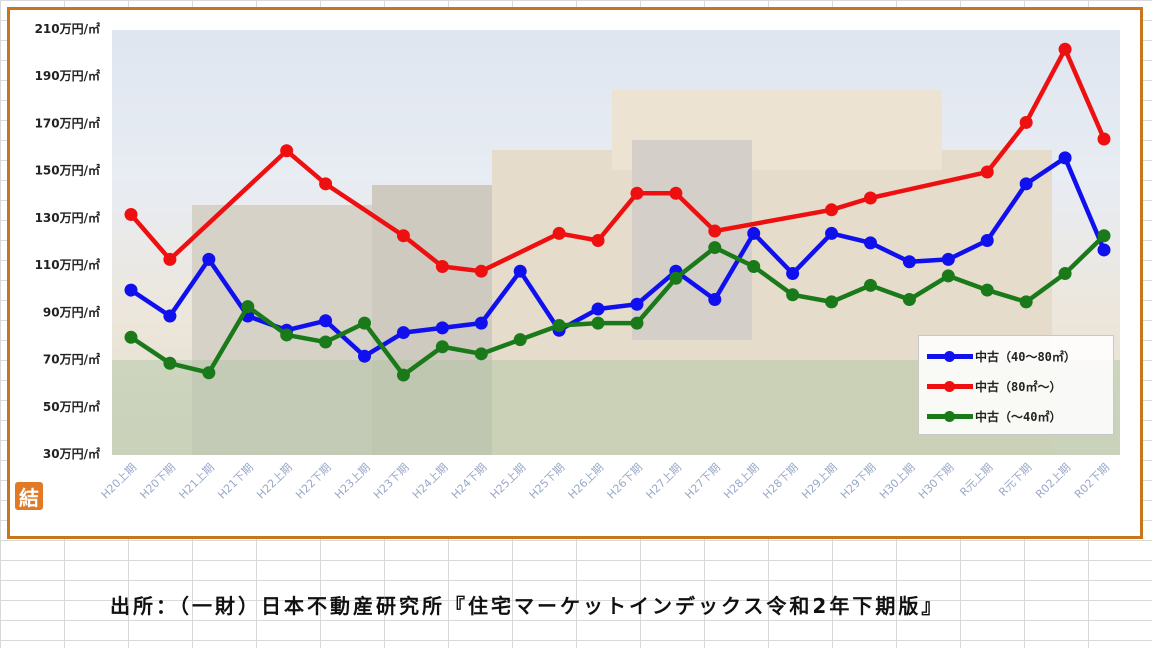 The height and width of the screenshot is (648, 1152). Describe the element at coordinates (819, 481) in the screenshot. I see `x-tick-label: H29上期` at that location.